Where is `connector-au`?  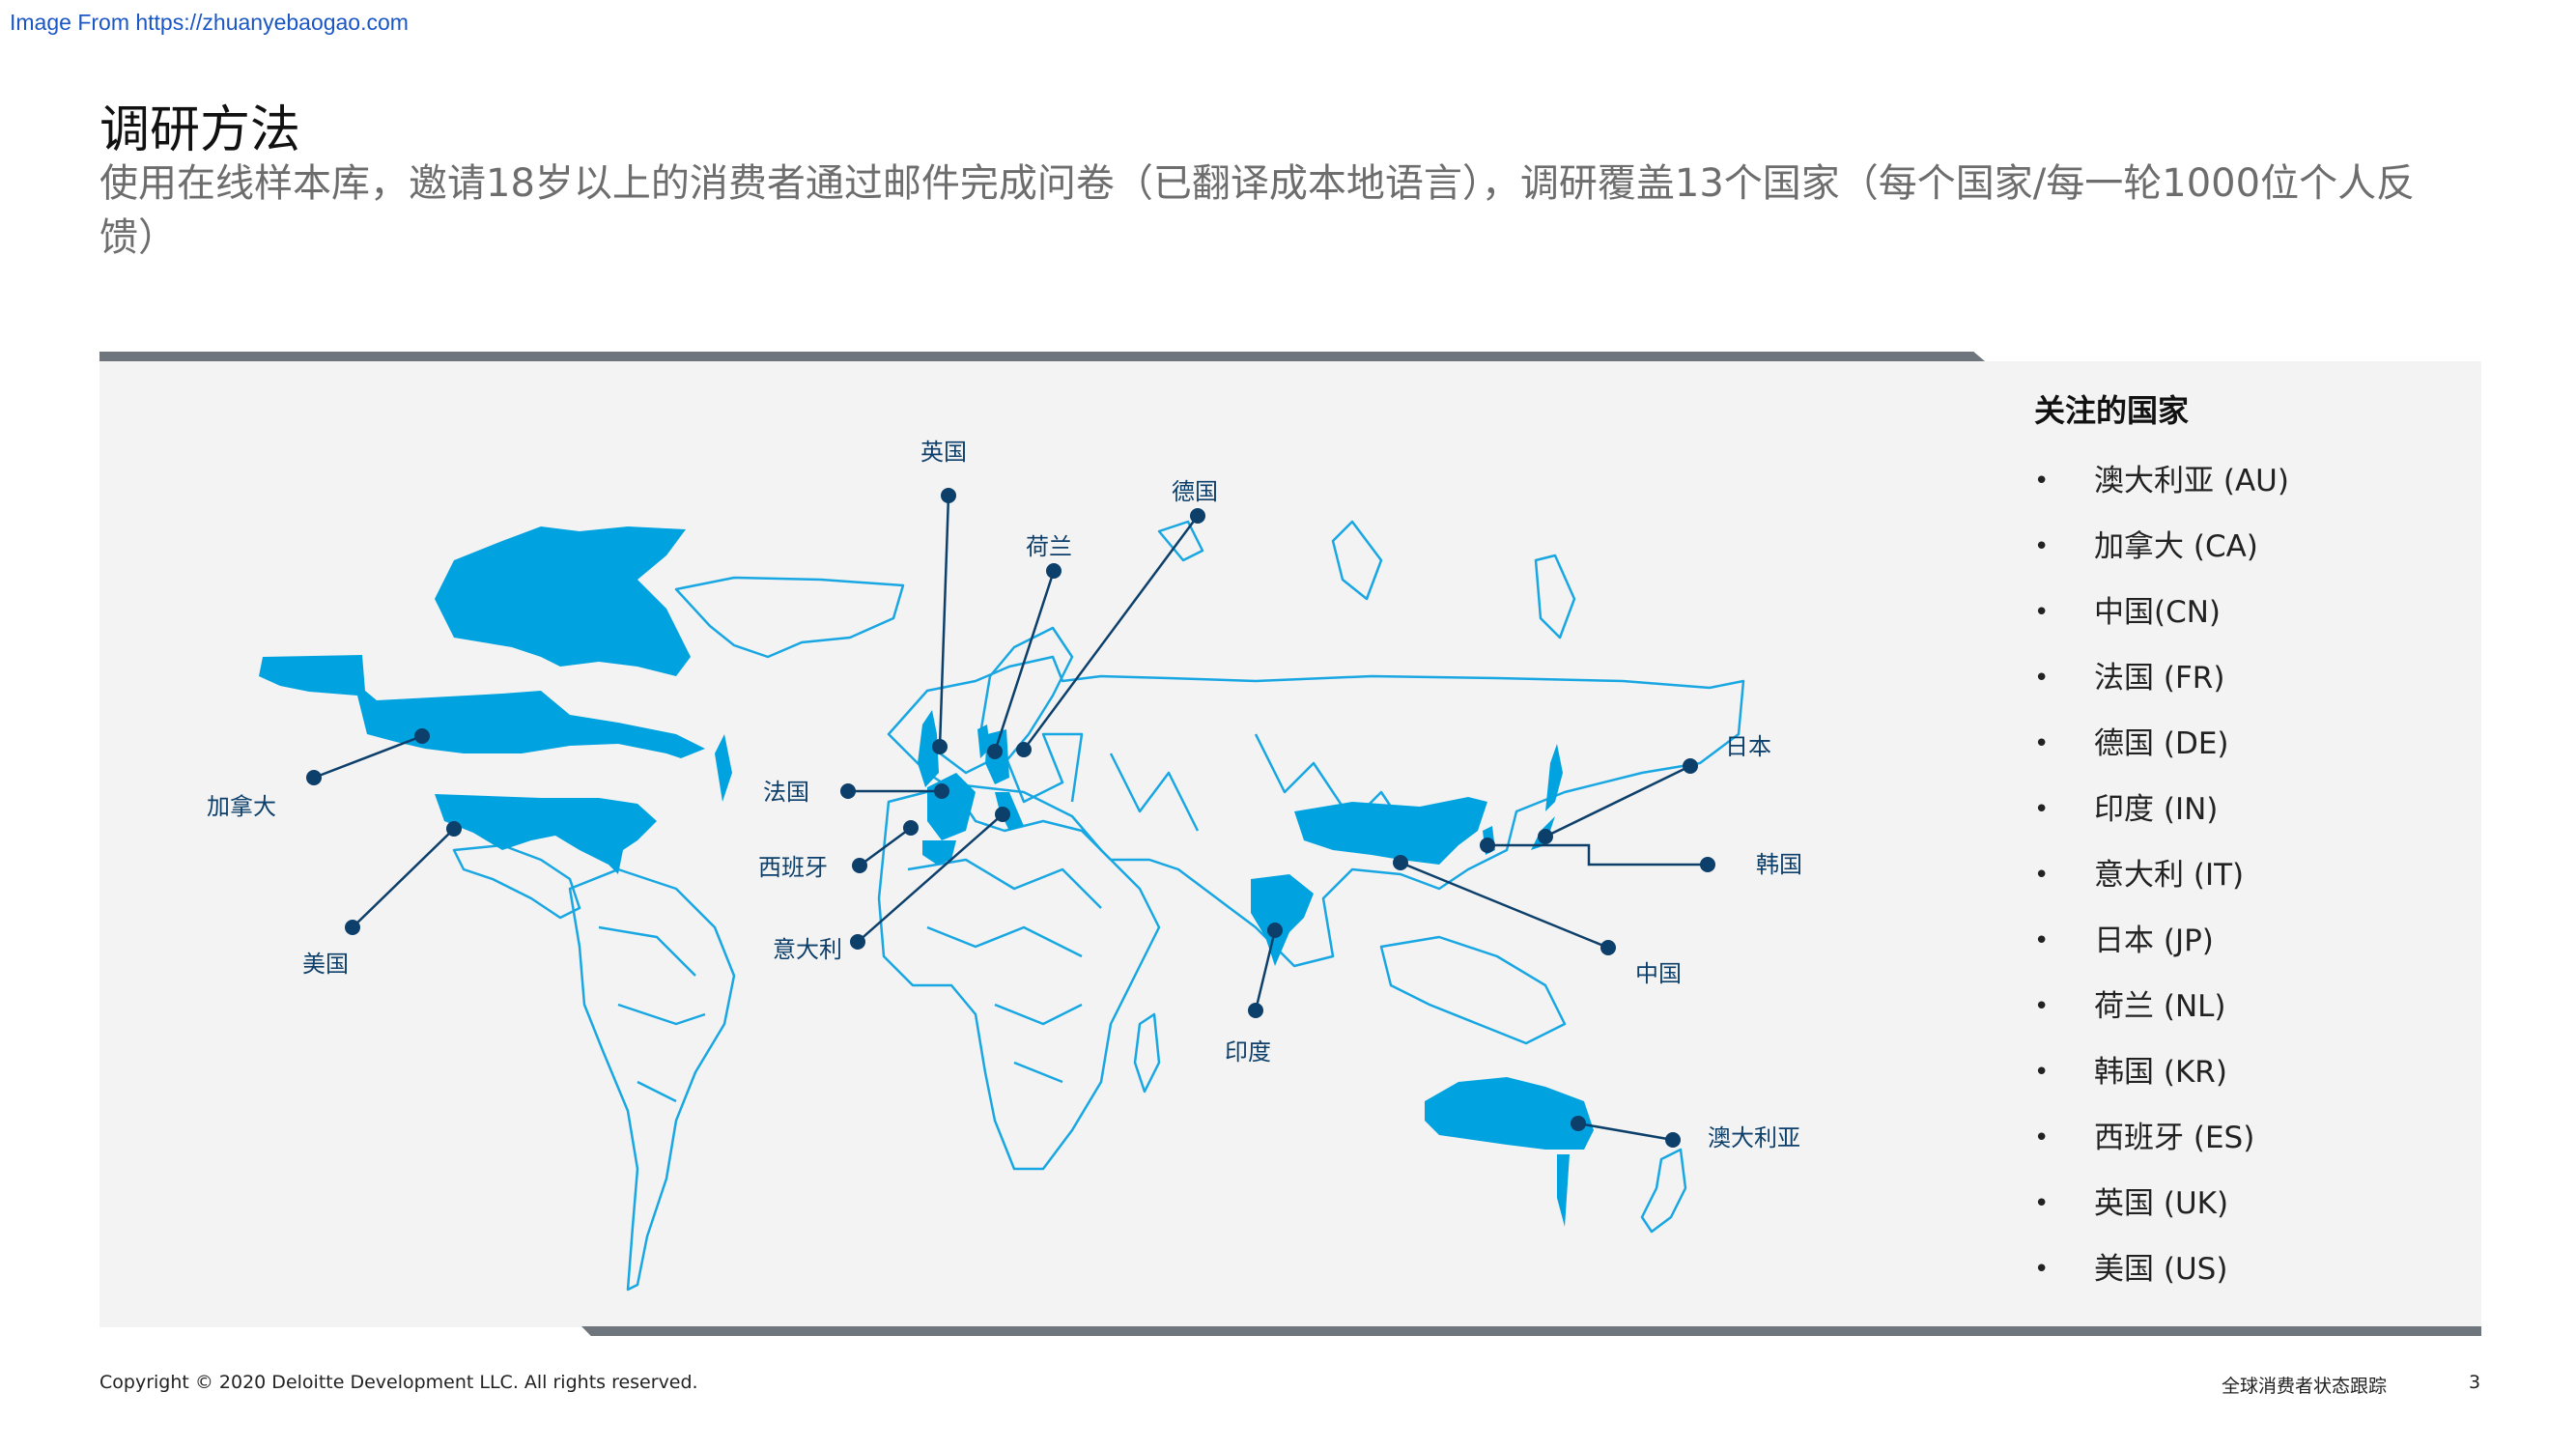 connector-au is located at coordinates (1625, 1132).